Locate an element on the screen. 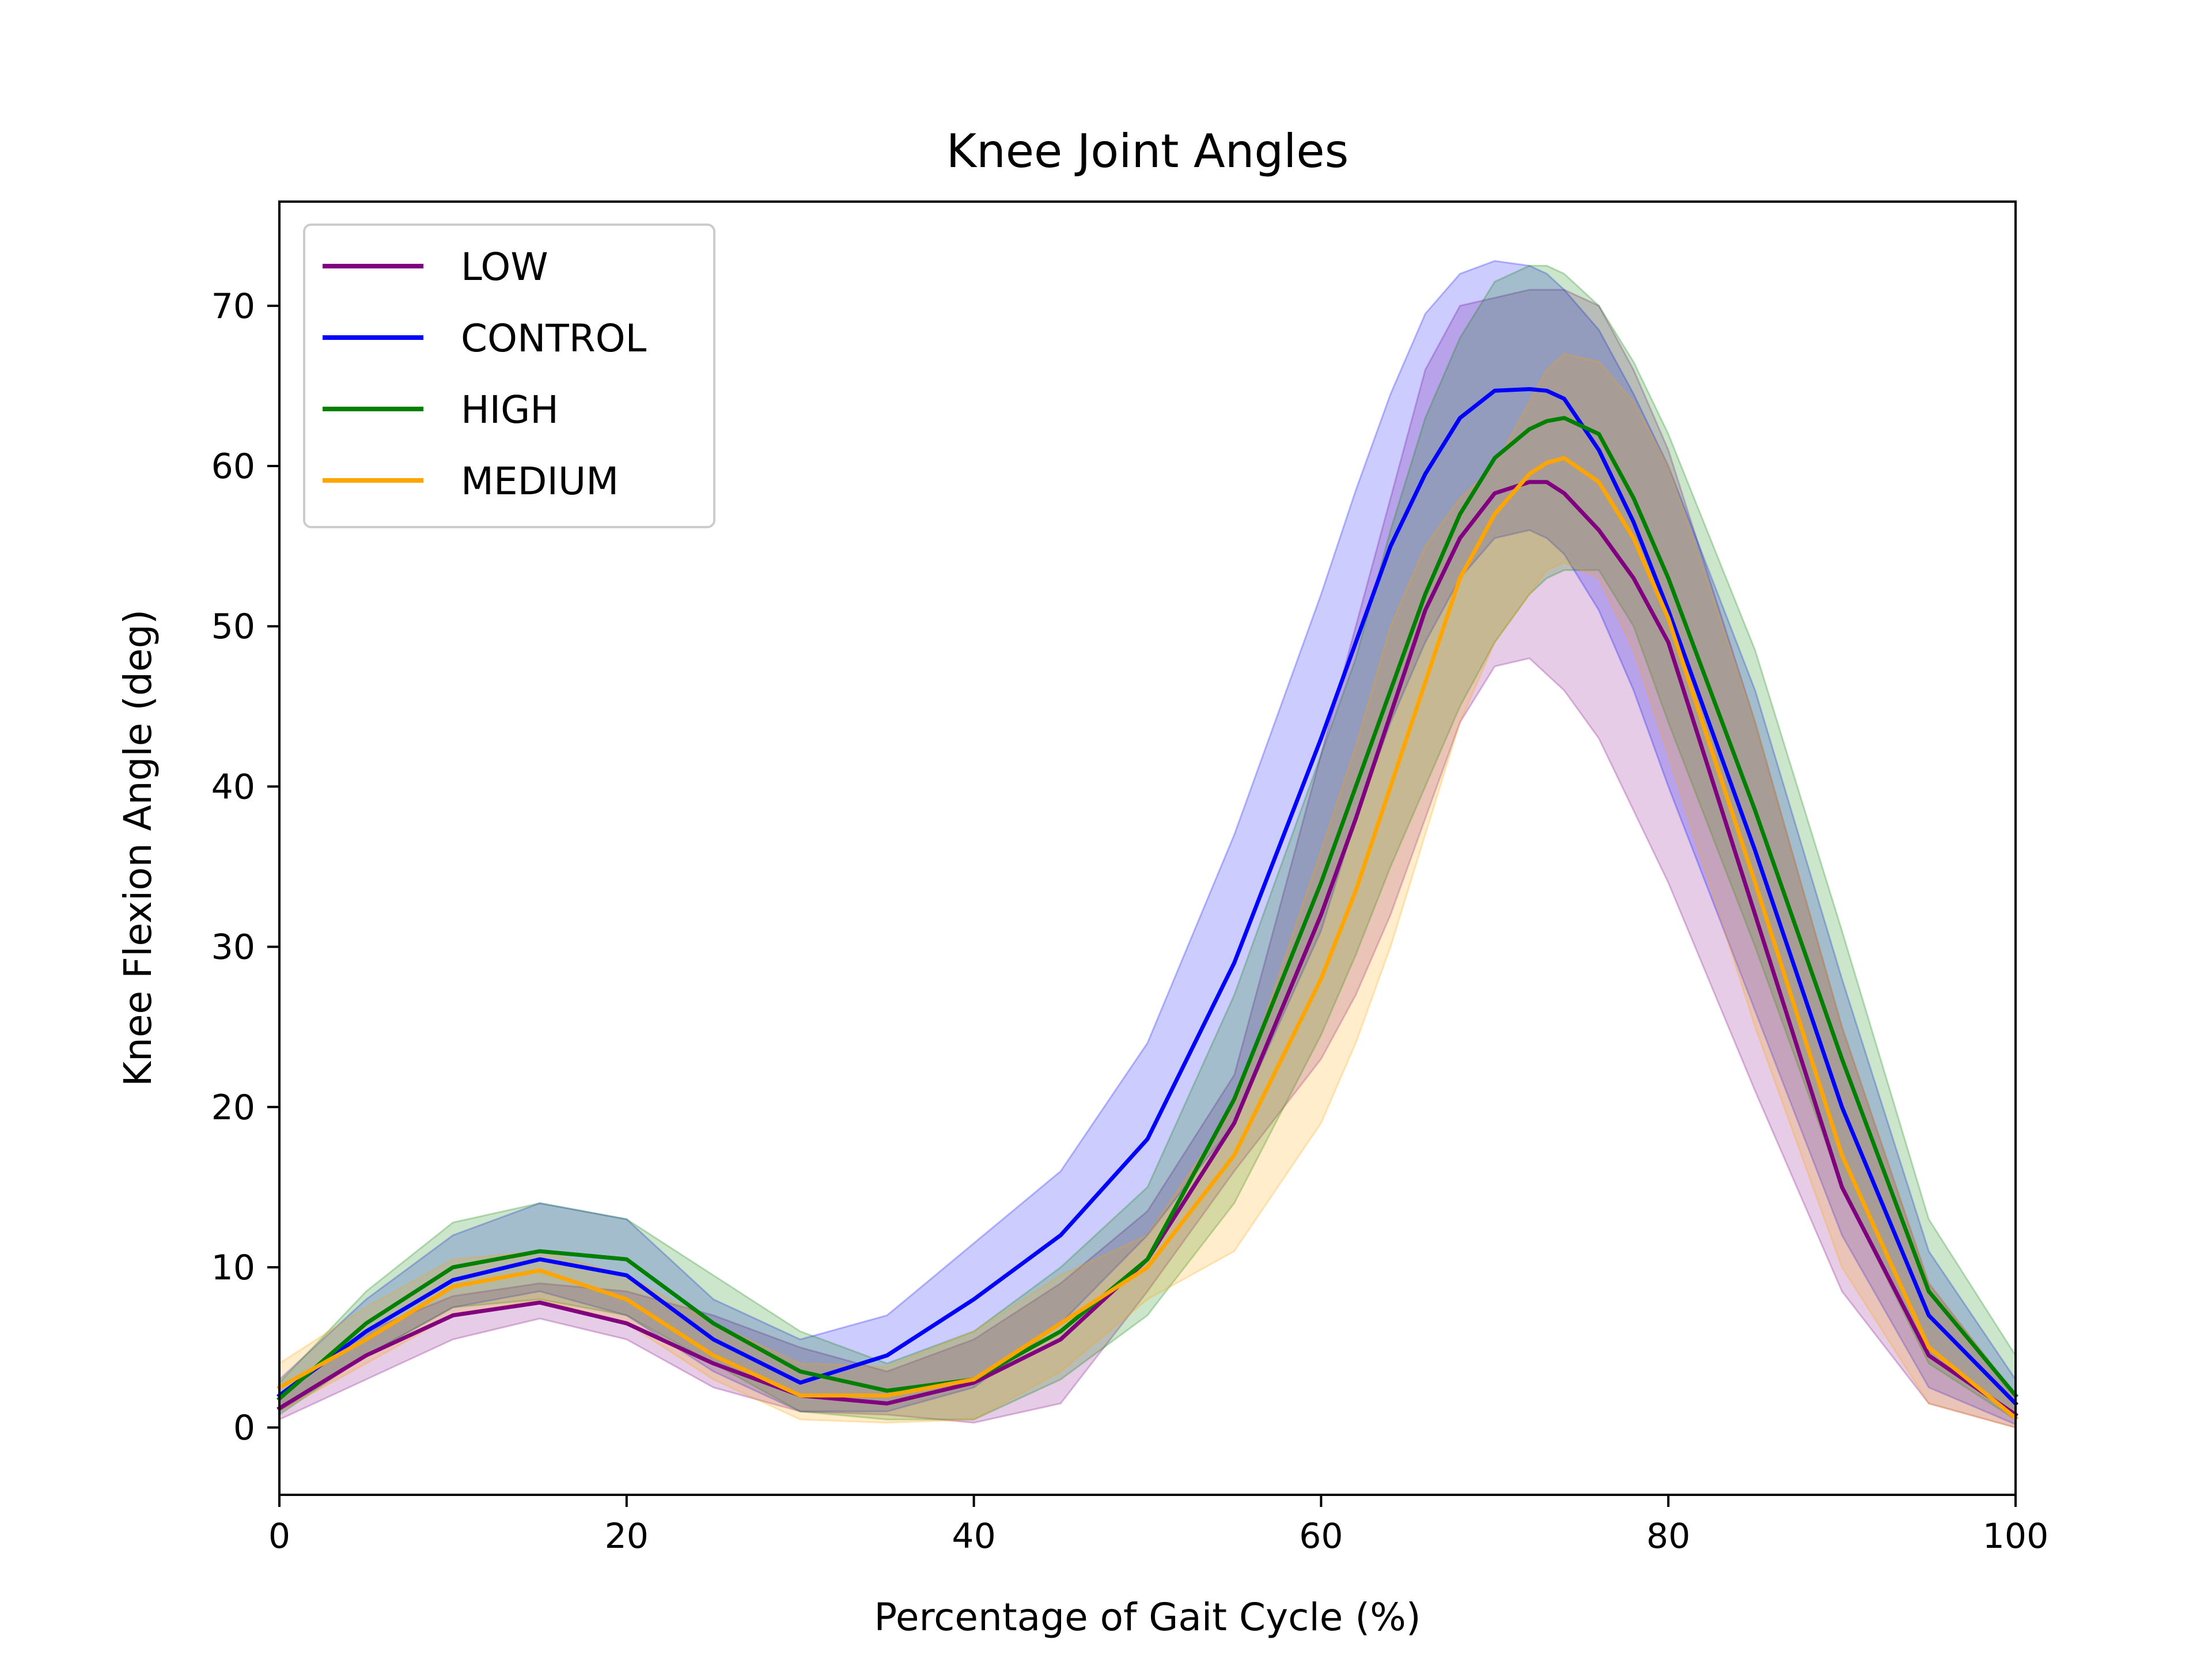 Image resolution: width=2212 pixels, height=1659 pixels. x-tick-label: 60 is located at coordinates (1321, 1536).